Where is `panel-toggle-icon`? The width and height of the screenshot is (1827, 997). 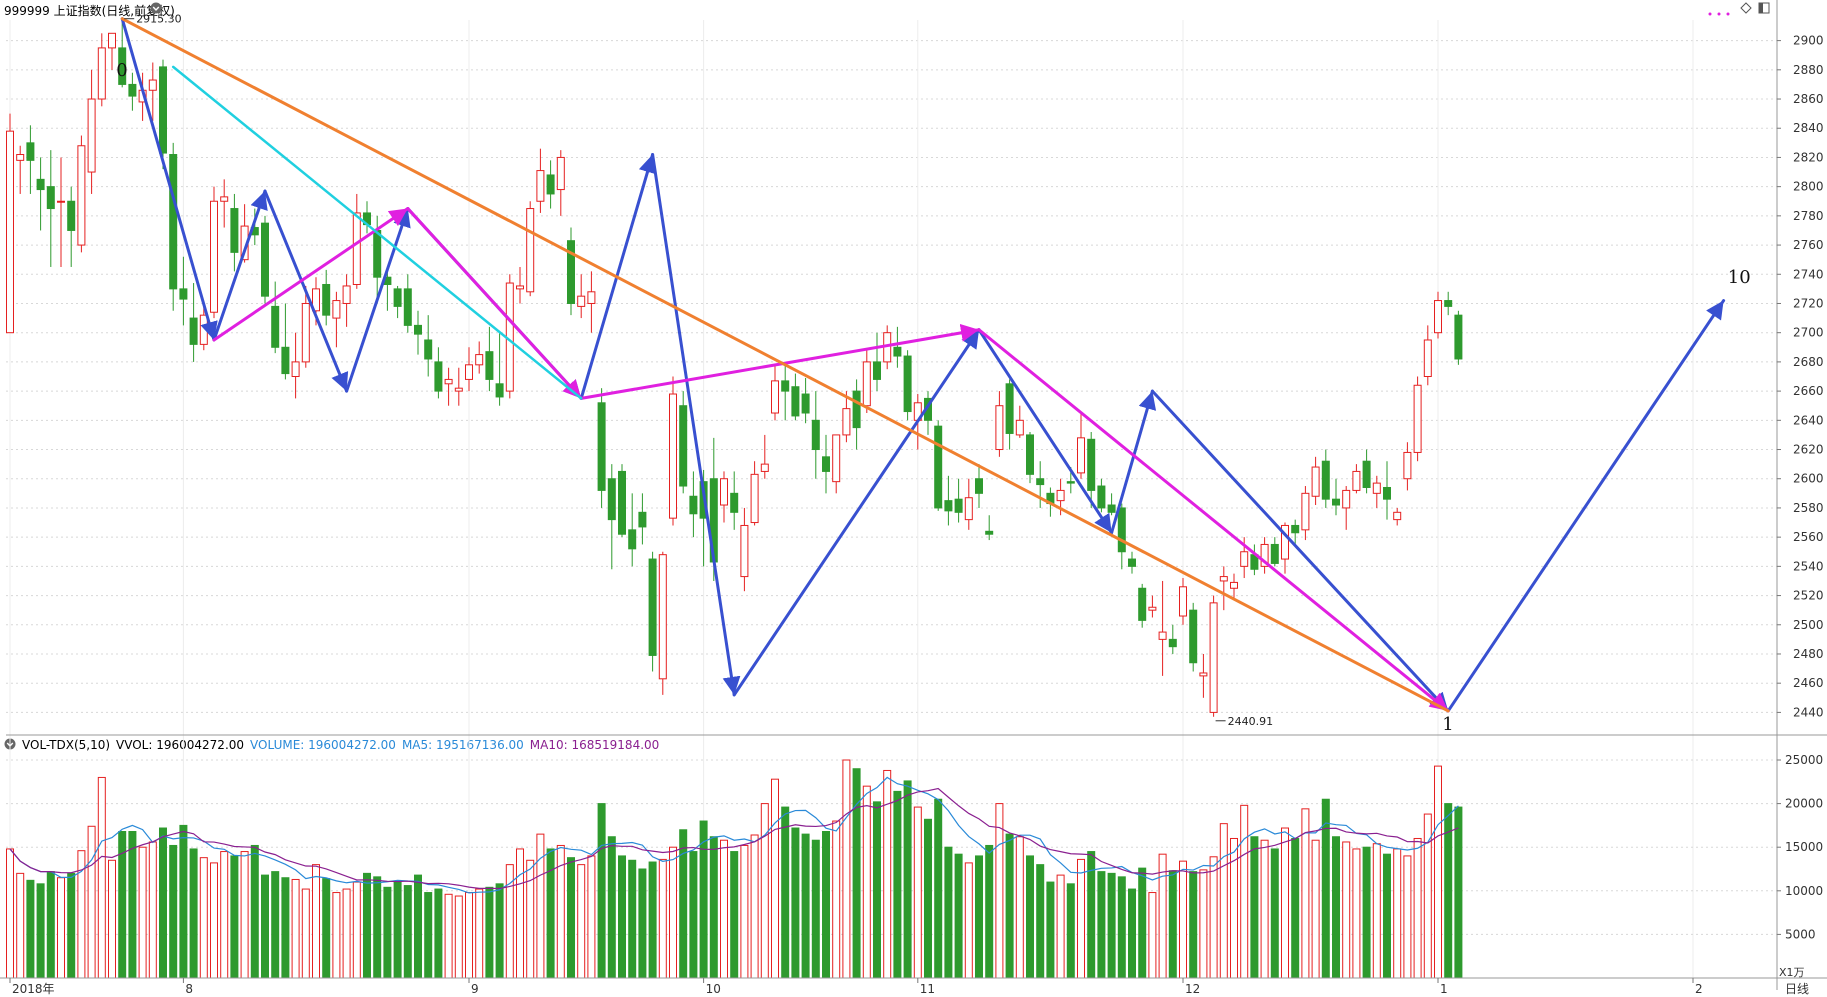 panel-toggle-icon is located at coordinates (1764, 9).